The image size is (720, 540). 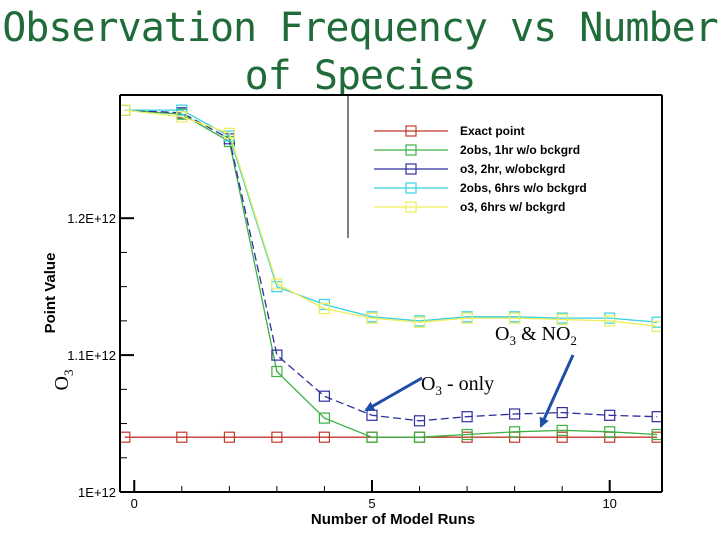 What do you see at coordinates (68, 373) in the screenshot?
I see `y-axis-prefix-sub: 3` at bounding box center [68, 373].